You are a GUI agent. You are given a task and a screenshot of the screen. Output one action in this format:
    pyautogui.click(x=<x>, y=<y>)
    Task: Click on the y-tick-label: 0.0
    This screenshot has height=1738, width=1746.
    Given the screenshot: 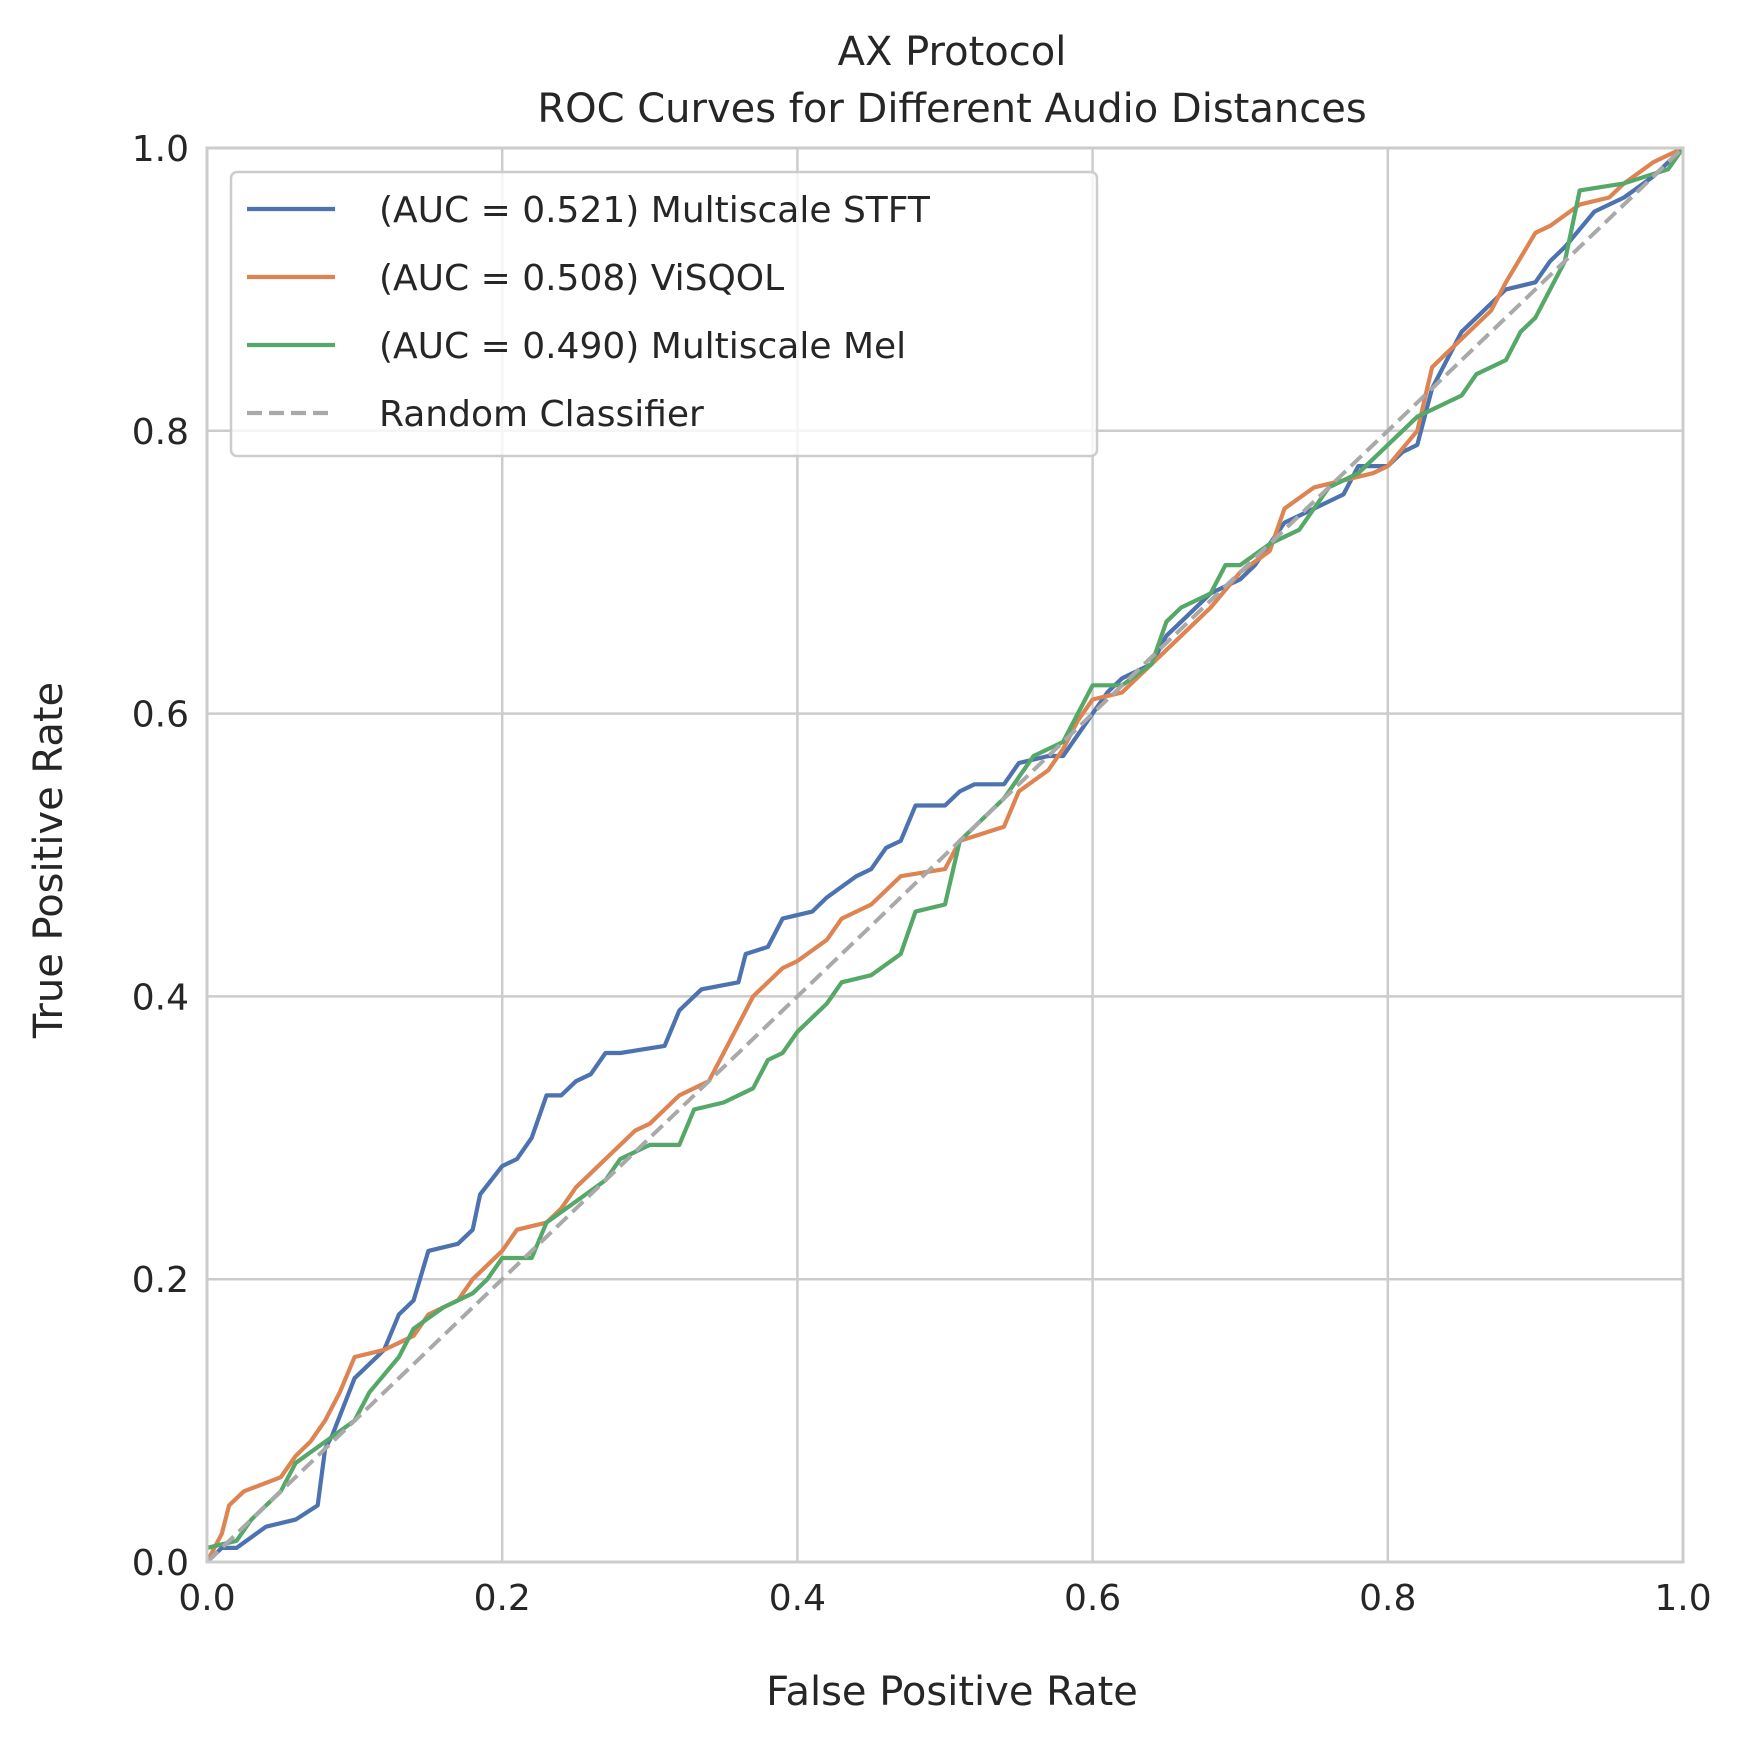 What is the action you would take?
    pyautogui.click(x=160, y=1563)
    